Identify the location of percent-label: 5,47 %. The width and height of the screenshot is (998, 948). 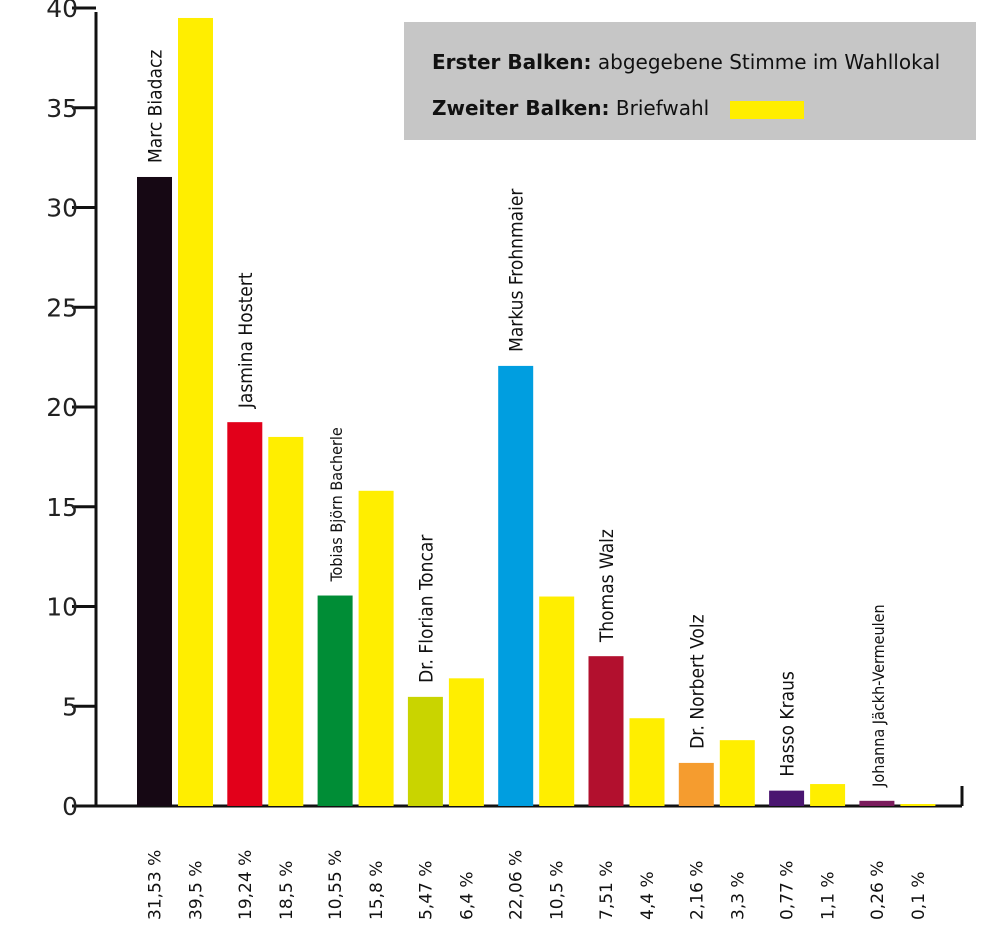
(426, 890).